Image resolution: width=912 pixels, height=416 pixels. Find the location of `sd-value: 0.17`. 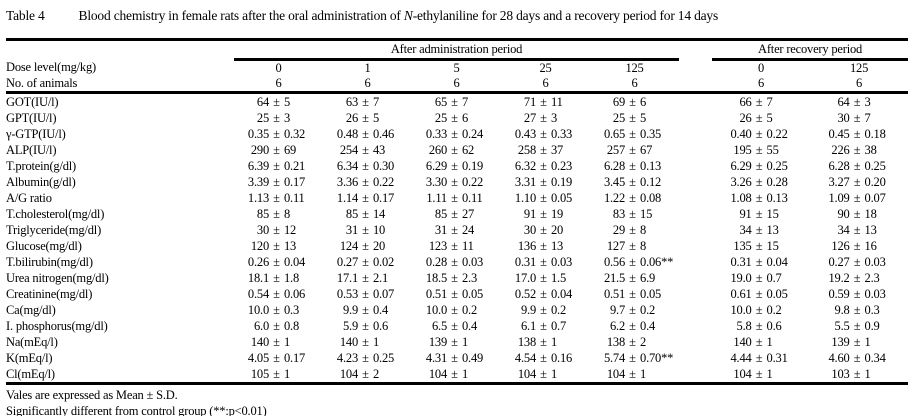

sd-value: 0.17 is located at coordinates (384, 197).